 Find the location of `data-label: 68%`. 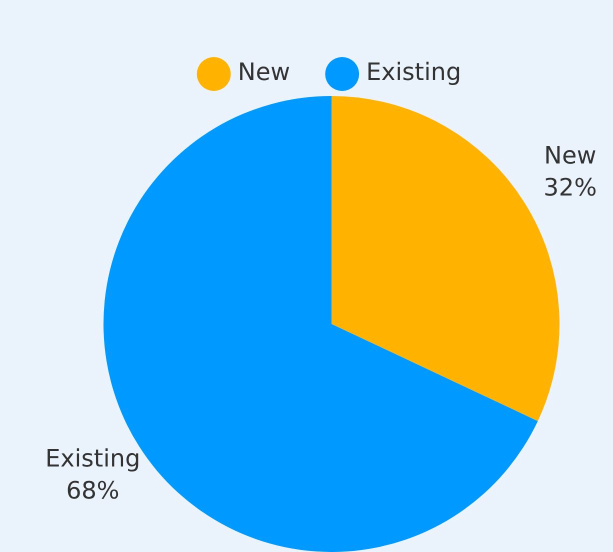

data-label: 68% is located at coordinates (93, 490).